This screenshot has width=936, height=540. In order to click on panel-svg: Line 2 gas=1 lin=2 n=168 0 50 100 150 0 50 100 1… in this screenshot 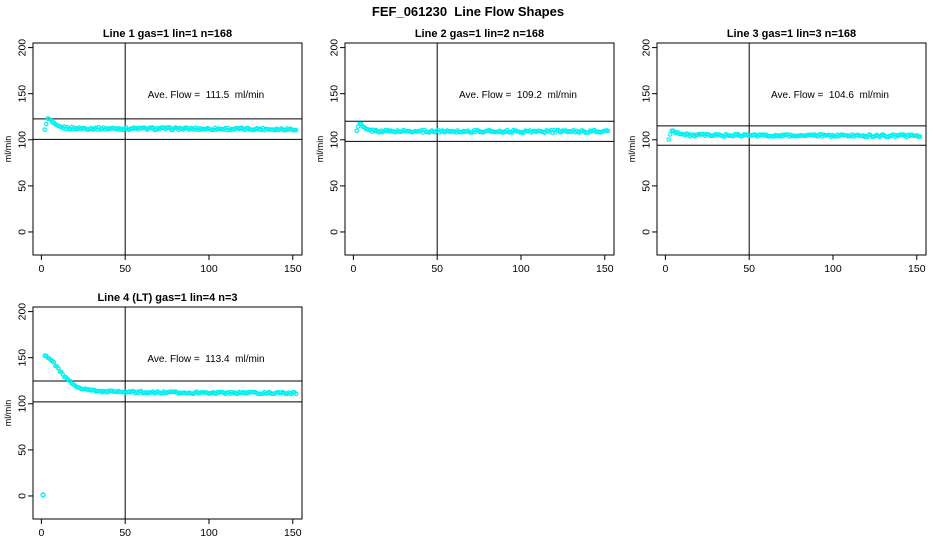, I will do `click(465, 151)`.